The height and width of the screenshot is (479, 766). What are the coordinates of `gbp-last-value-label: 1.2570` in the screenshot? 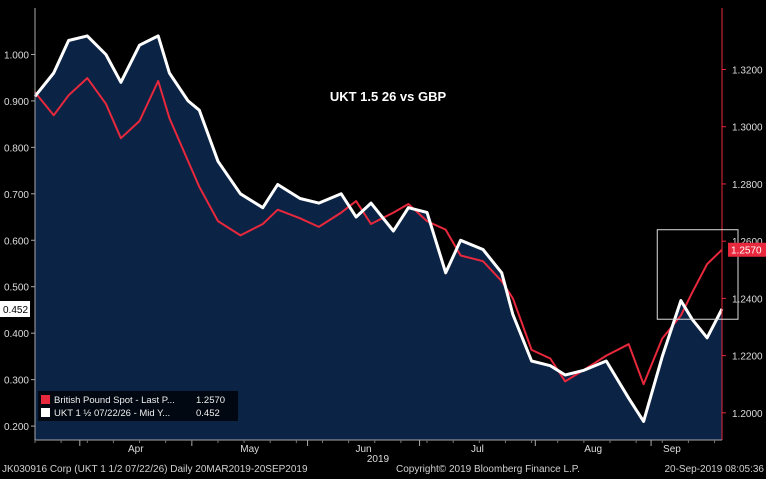 It's located at (746, 251).